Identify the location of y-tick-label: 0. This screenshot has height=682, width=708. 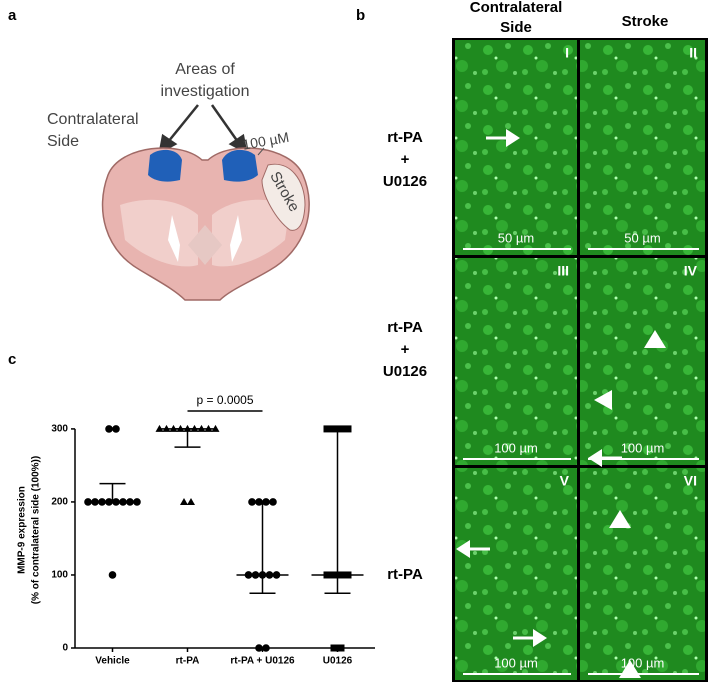
(65, 648).